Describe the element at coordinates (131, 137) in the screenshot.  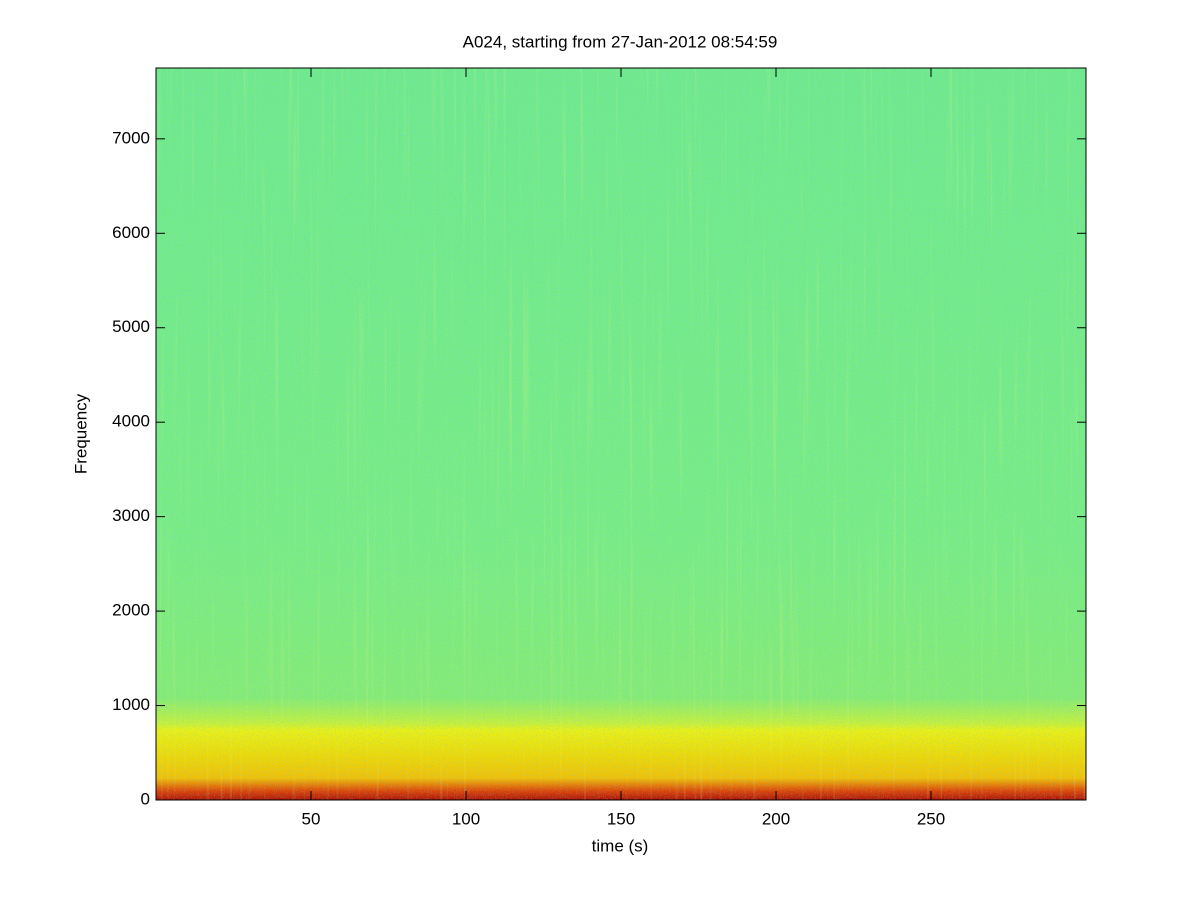
I see `y-tick-label: 7000` at that location.